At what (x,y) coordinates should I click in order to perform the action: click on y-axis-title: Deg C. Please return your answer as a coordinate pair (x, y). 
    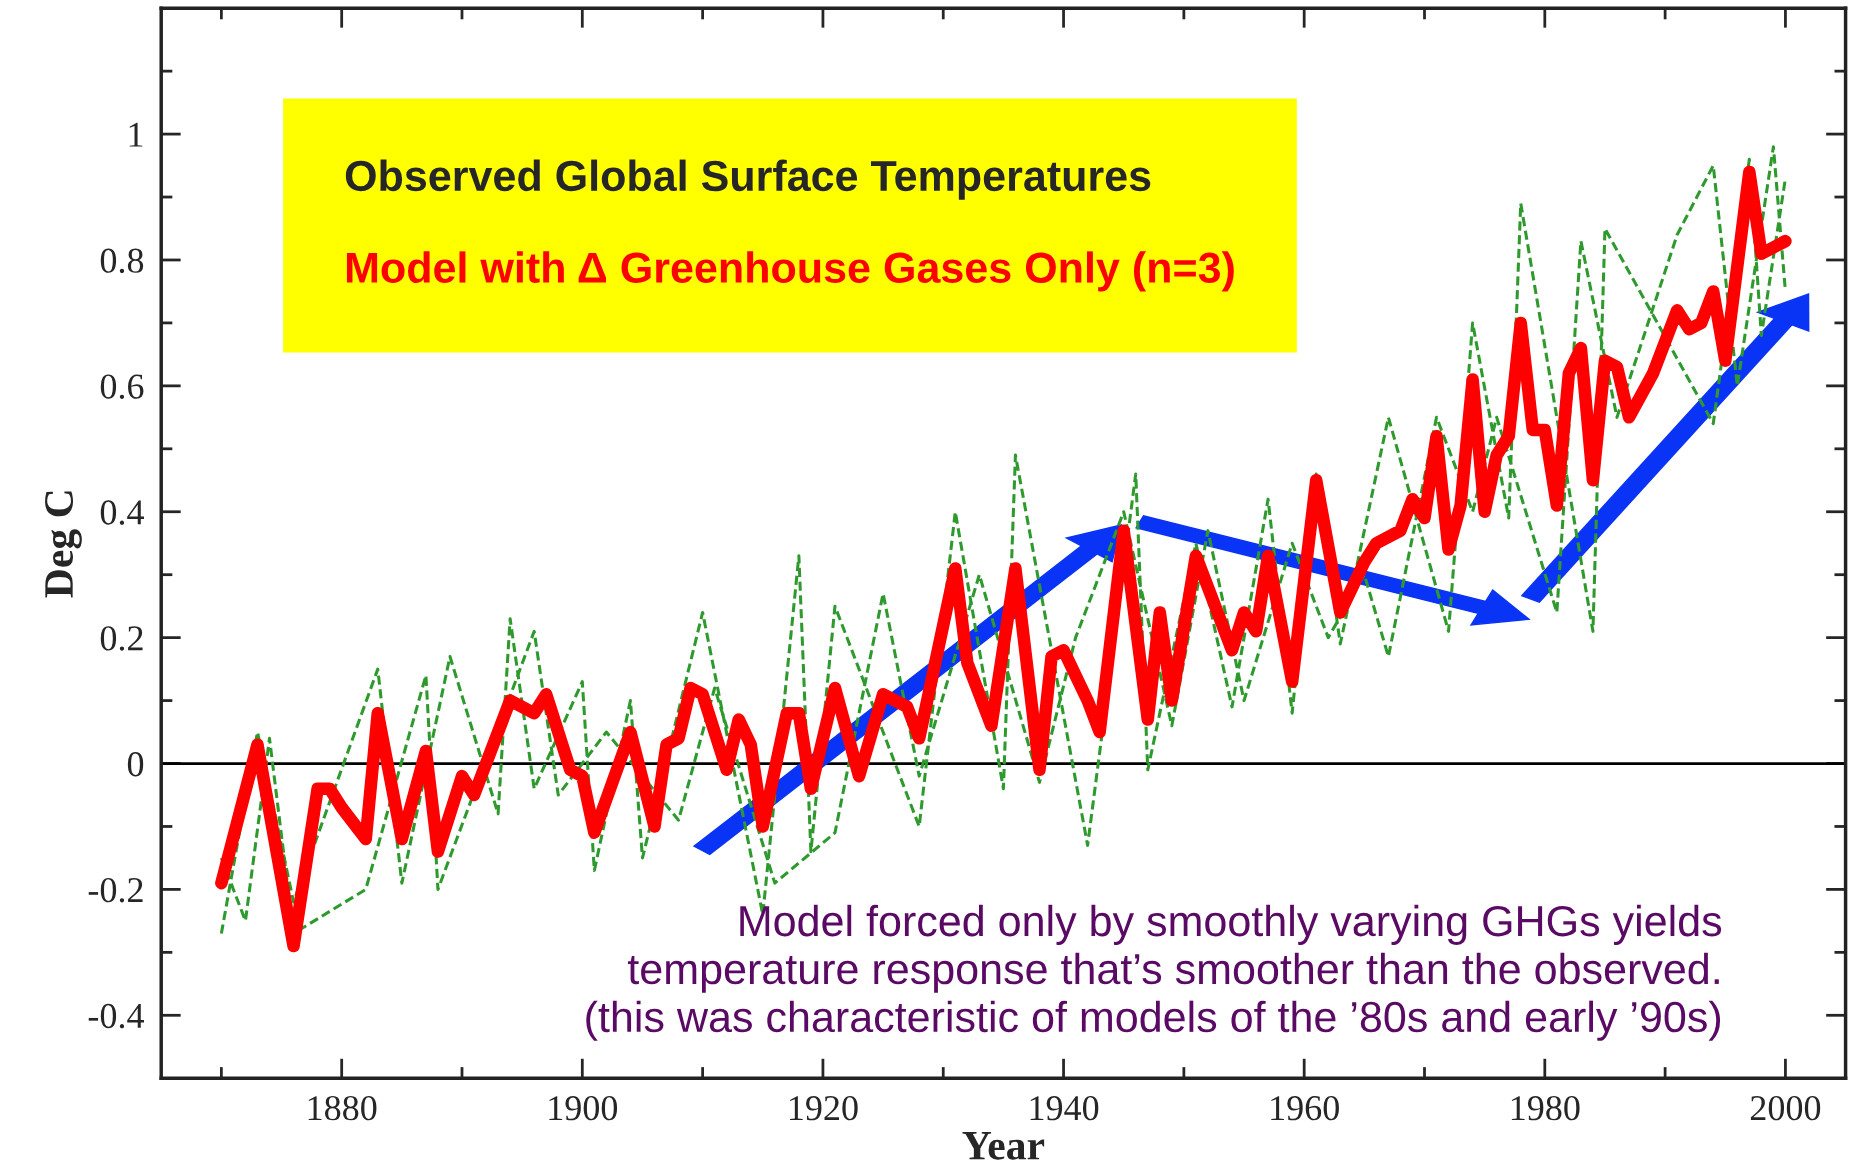
    Looking at the image, I should click on (63, 544).